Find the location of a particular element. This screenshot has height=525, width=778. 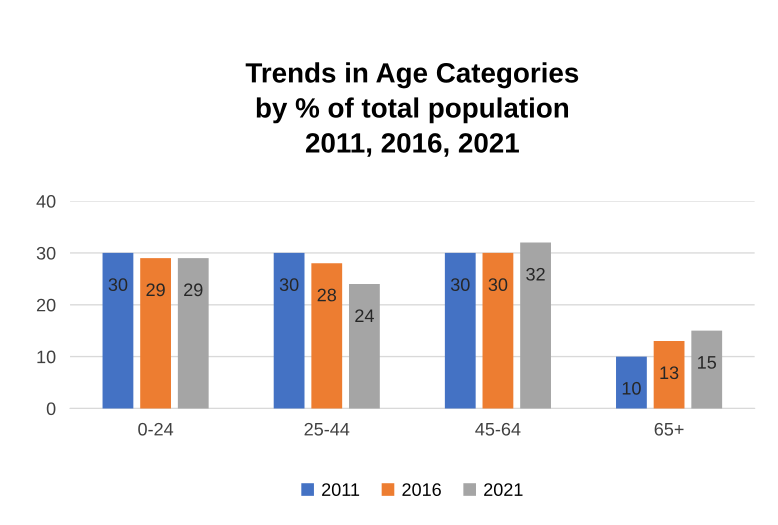

chart-title: Trends in Age Categories by % of total population 2011, 2016, 2021 is located at coordinates (412, 109).